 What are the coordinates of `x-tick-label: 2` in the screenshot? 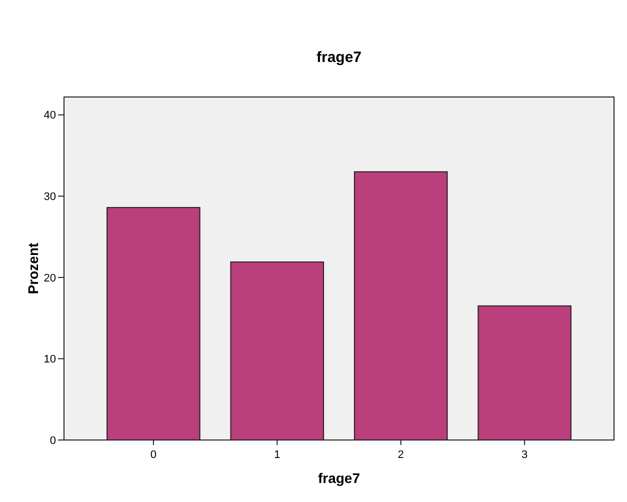 It's located at (401, 455).